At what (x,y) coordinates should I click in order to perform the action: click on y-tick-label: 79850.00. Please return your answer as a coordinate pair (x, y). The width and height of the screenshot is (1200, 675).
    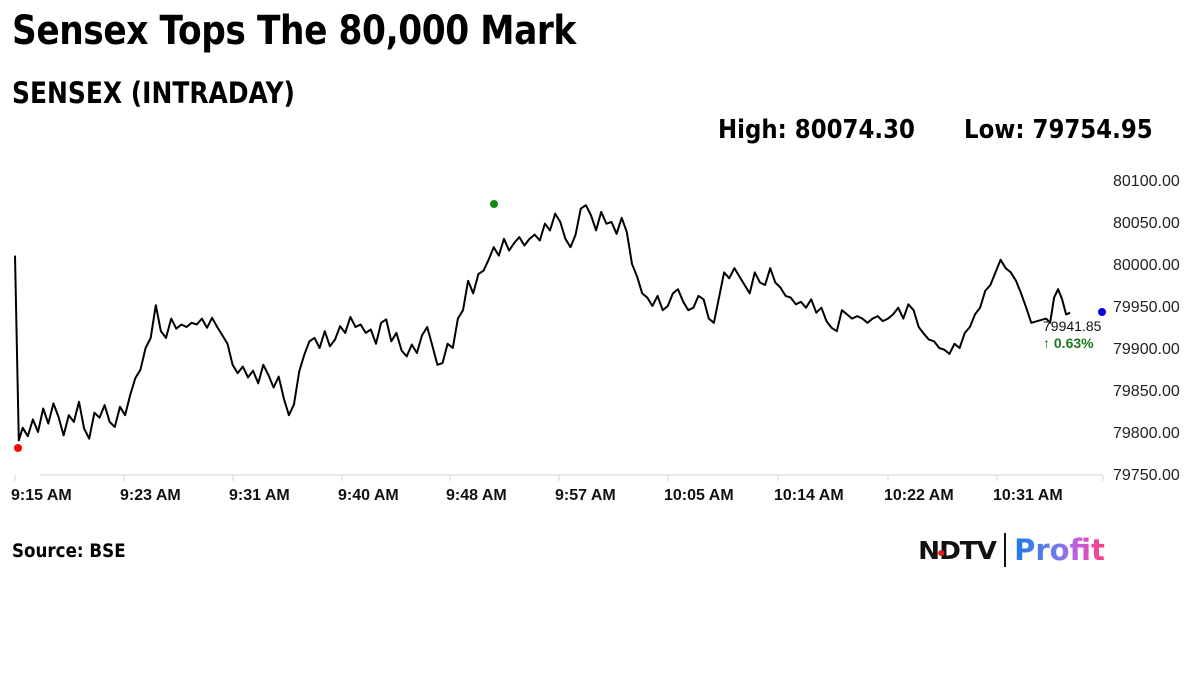
    Looking at the image, I should click on (1146, 391).